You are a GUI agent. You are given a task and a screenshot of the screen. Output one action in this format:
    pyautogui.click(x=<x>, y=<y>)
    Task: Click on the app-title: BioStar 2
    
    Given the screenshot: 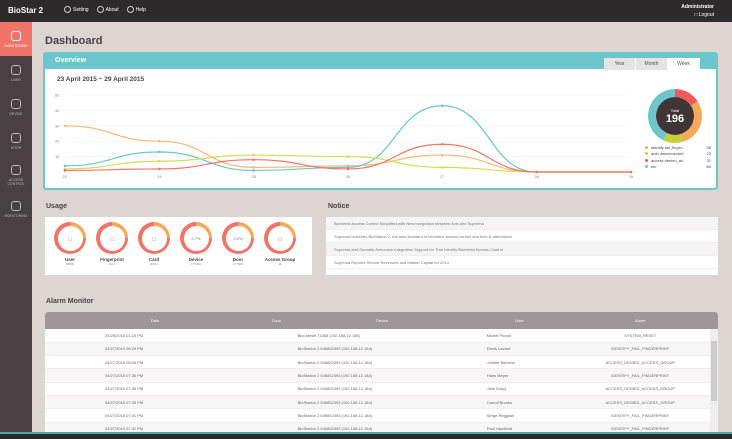 What is the action you would take?
    pyautogui.click(x=26, y=10)
    